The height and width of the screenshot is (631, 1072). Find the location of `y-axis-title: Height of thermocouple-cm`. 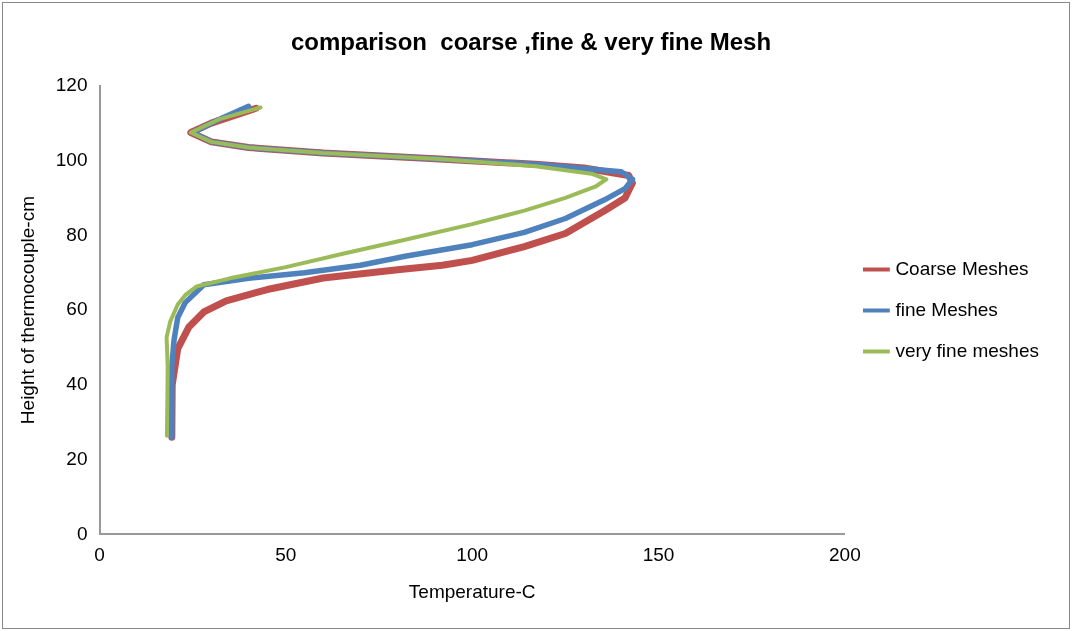

y-axis-title: Height of thermocouple-cm is located at coordinates (27, 310).